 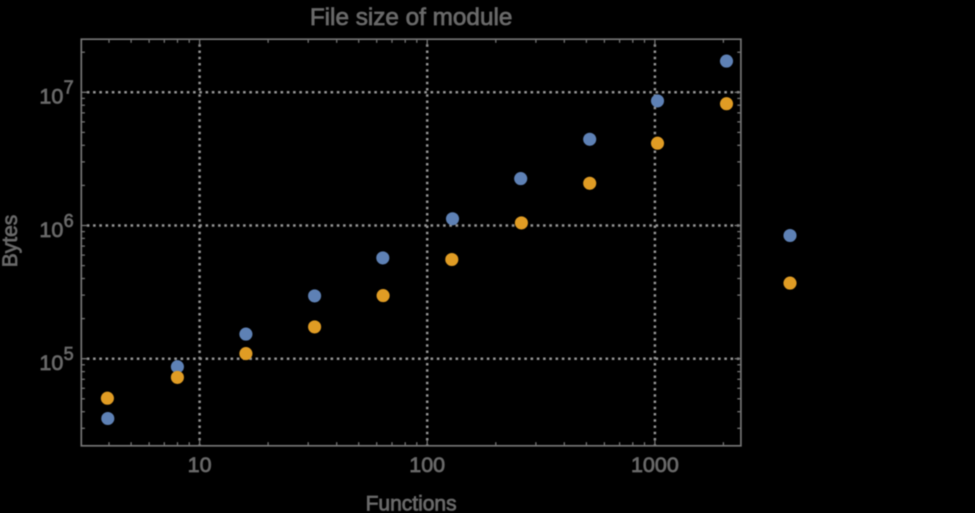 What do you see at coordinates (69, 221) in the screenshot?
I see `svg-text: 6` at bounding box center [69, 221].